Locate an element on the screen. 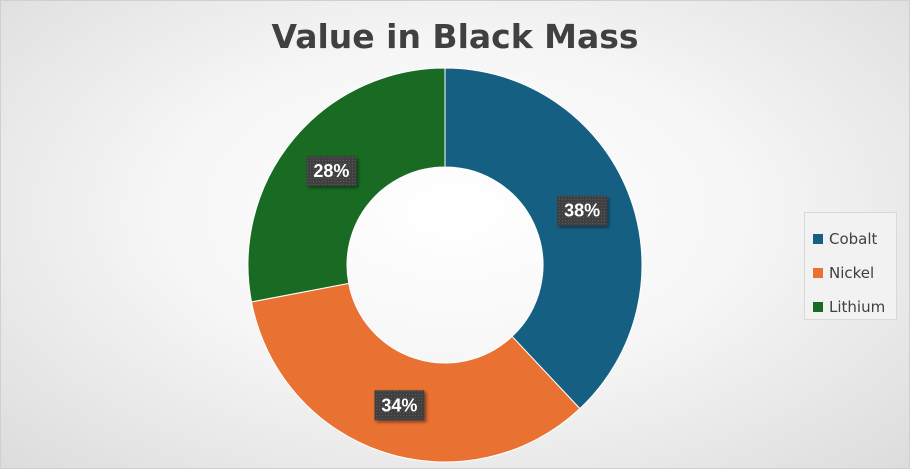 Image resolution: width=910 pixels, height=469 pixels. chart-title: Value in Black Mass is located at coordinates (455, 36).